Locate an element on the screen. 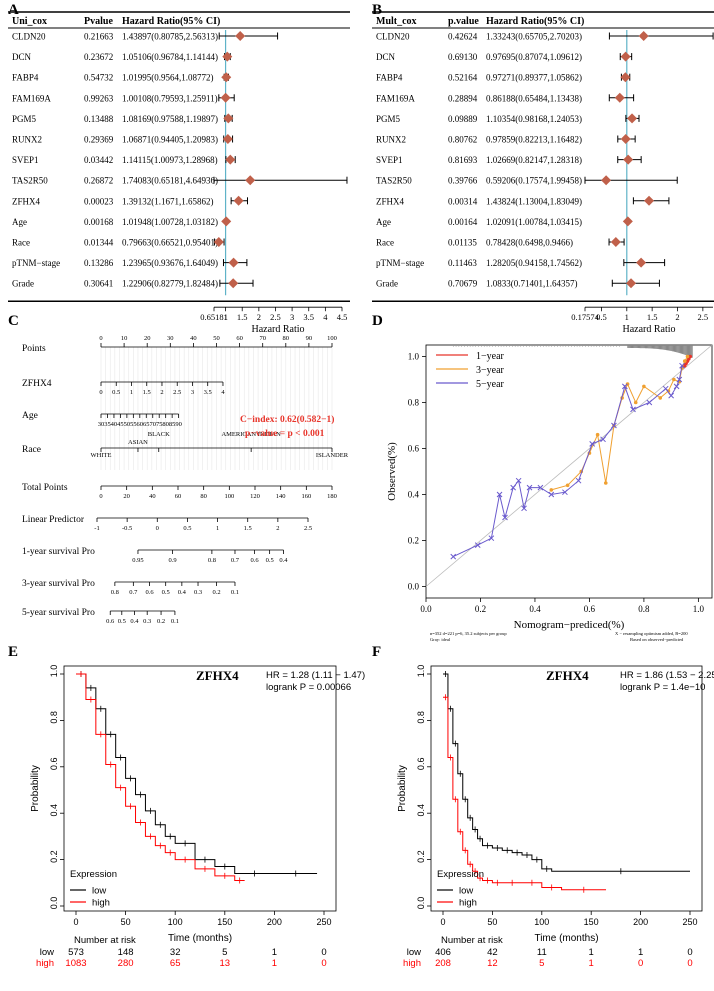  p-value: 0.99263 is located at coordinates (99, 98).